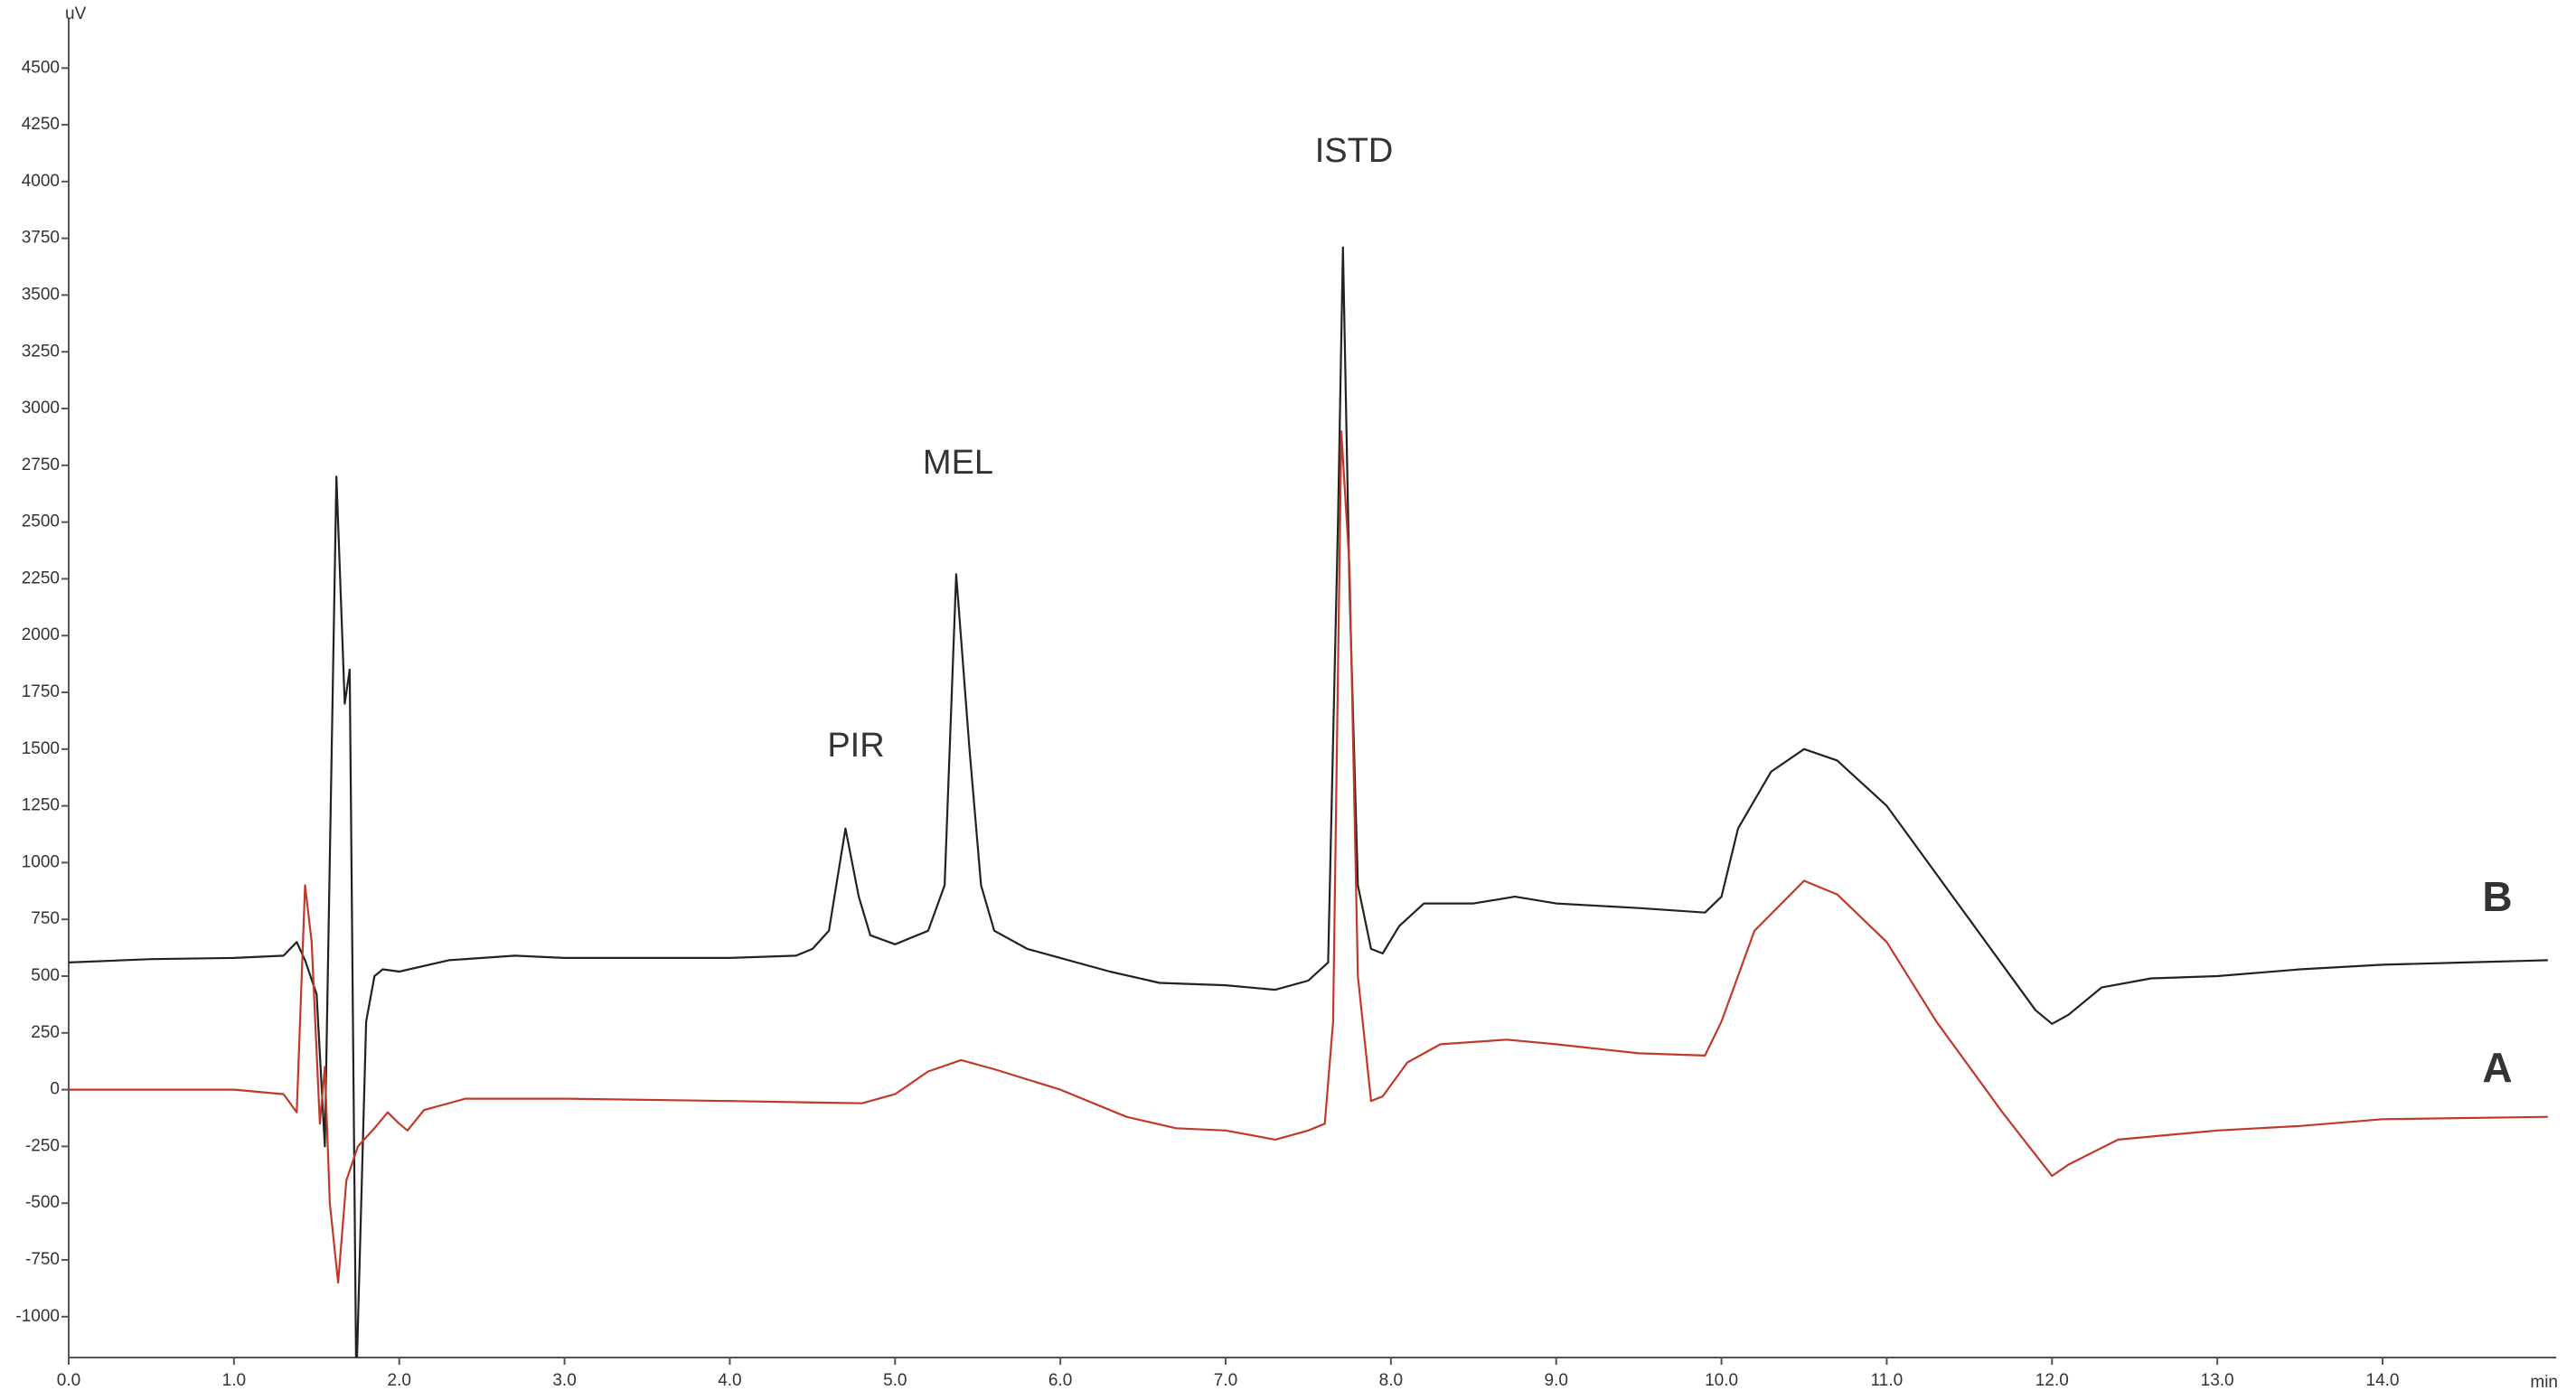  Describe the element at coordinates (41, 691) in the screenshot. I see `y-tick-label: 1750` at that location.